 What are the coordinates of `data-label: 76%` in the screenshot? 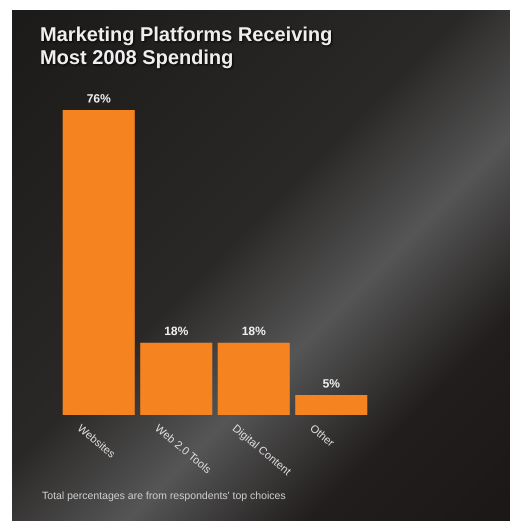 It's located at (99, 98).